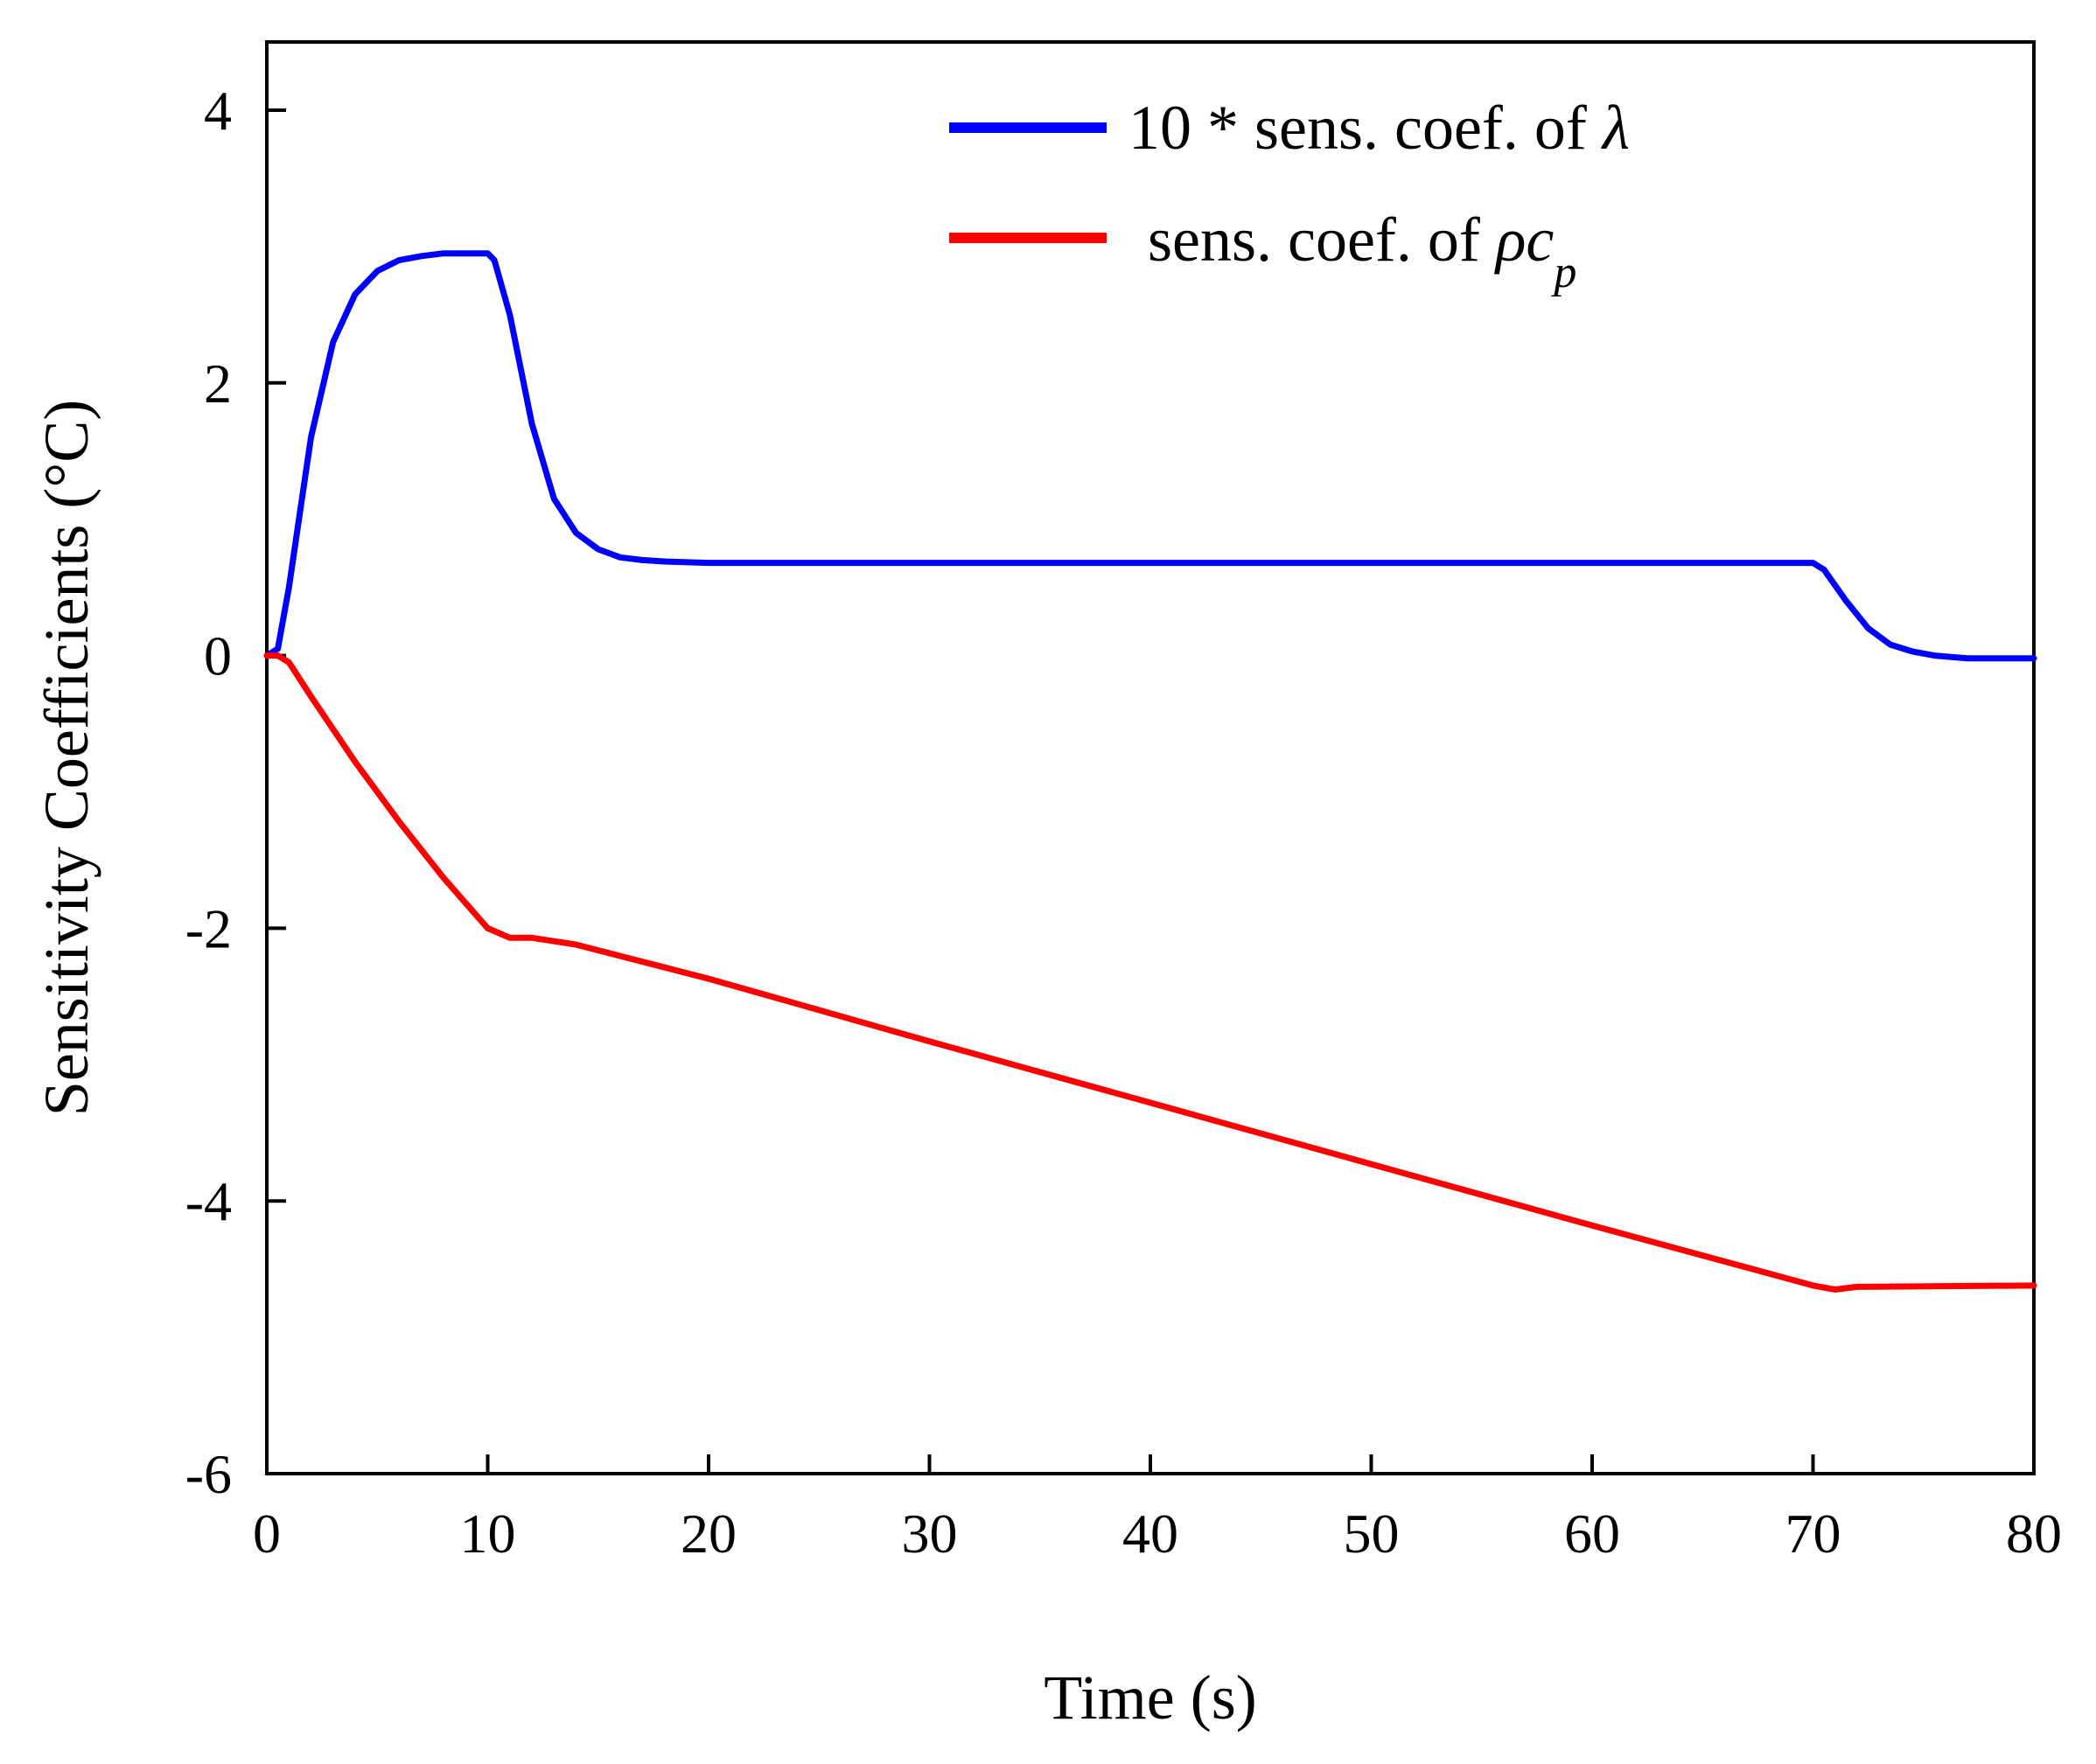 Image resolution: width=2096 pixels, height=1764 pixels. I want to click on y-tick-label: 2, so click(218, 384).